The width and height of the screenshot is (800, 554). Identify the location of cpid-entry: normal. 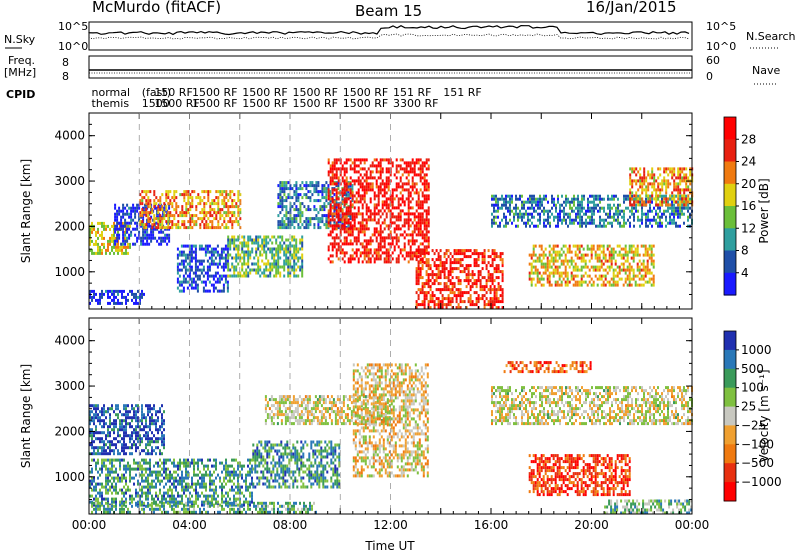
(111, 92).